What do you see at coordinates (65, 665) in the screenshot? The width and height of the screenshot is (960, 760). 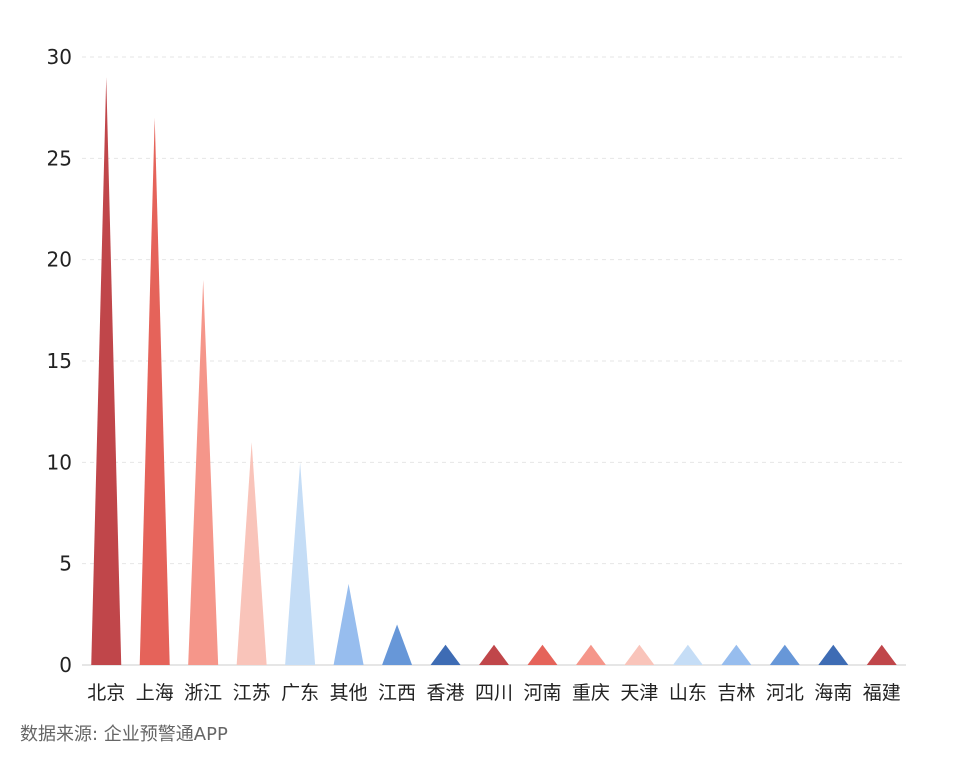 I see `y-tick-label: 0` at bounding box center [65, 665].